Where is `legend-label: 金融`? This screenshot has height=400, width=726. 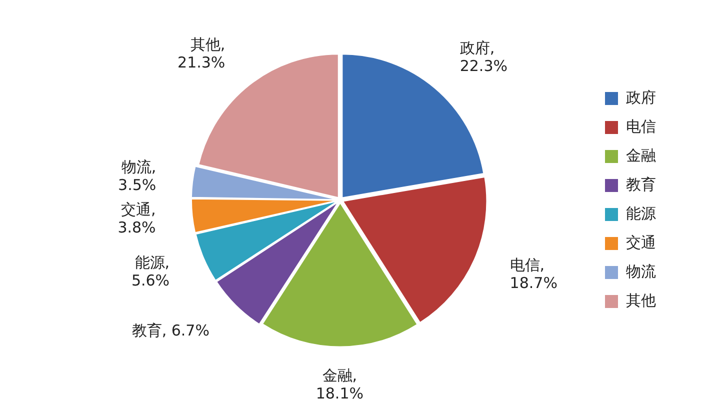
legend-label: 金融 is located at coordinates (641, 155).